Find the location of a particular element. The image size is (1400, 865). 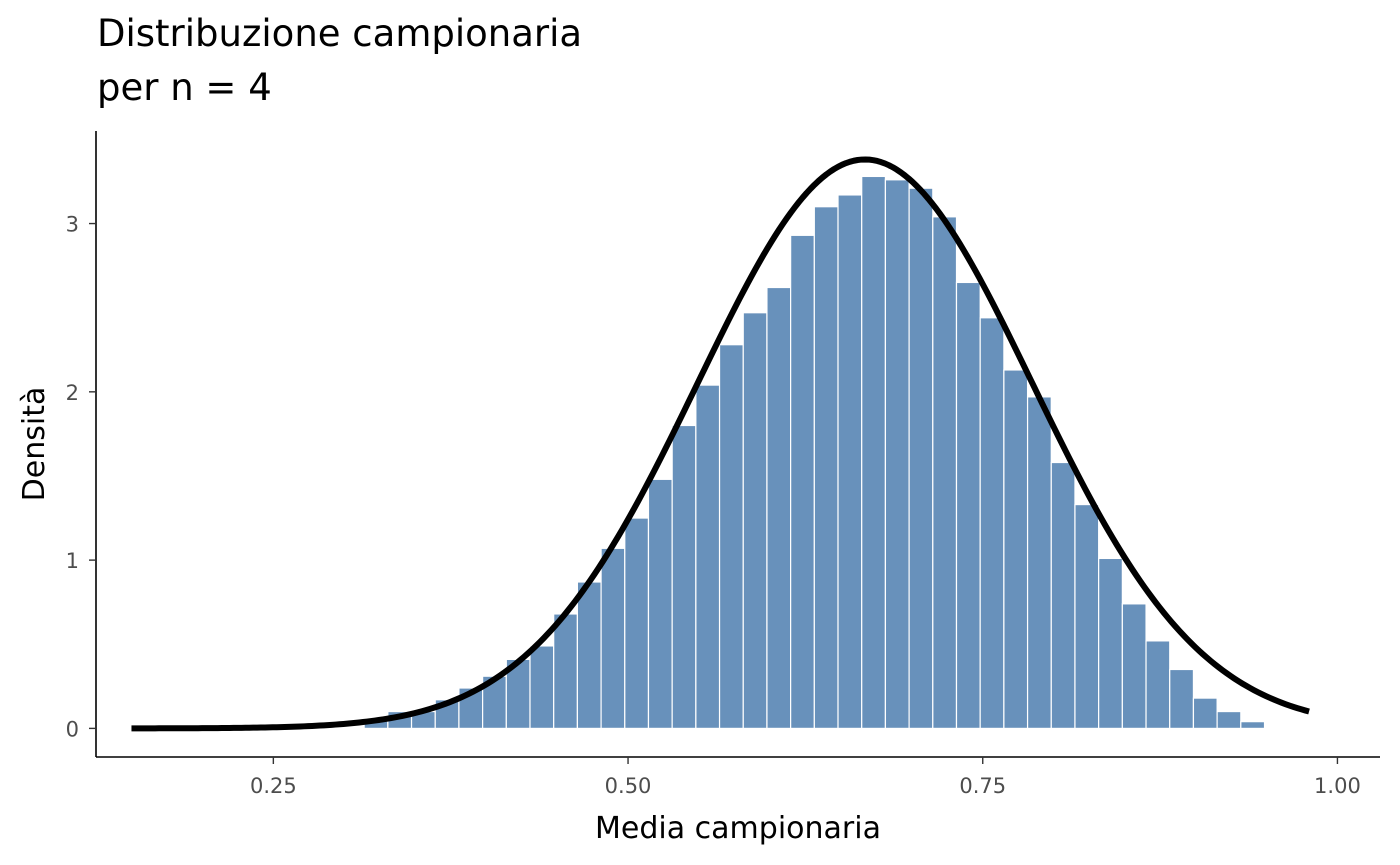

y-axis-ticks: 0 1 2 3 is located at coordinates (81, 477).